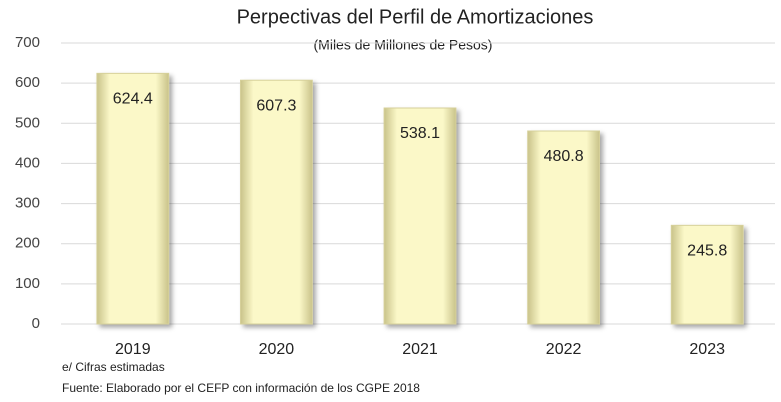 This screenshot has height=402, width=781. What do you see at coordinates (27, 122) in the screenshot?
I see `y-tick-label: 500` at bounding box center [27, 122].